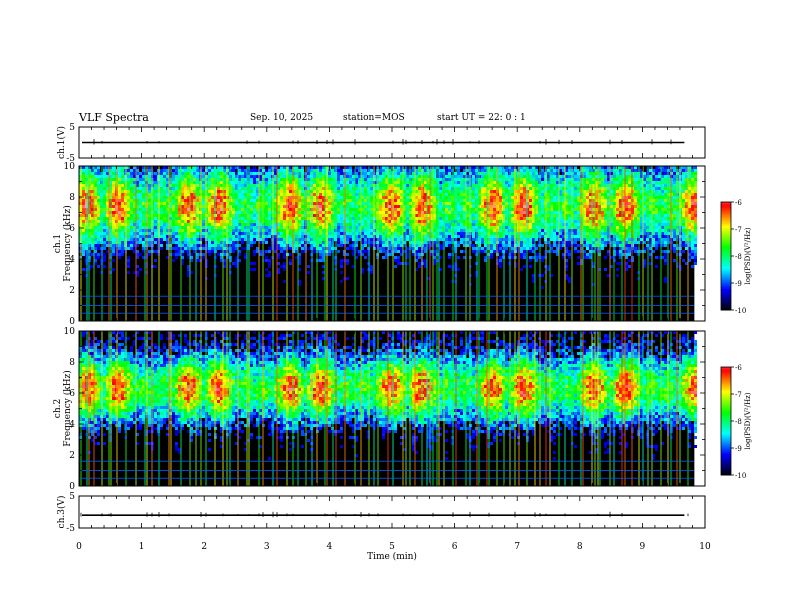 This screenshot has height=612, width=792. What do you see at coordinates (61, 142) in the screenshot?
I see `y-axis-label: ch.1(V)` at bounding box center [61, 142].